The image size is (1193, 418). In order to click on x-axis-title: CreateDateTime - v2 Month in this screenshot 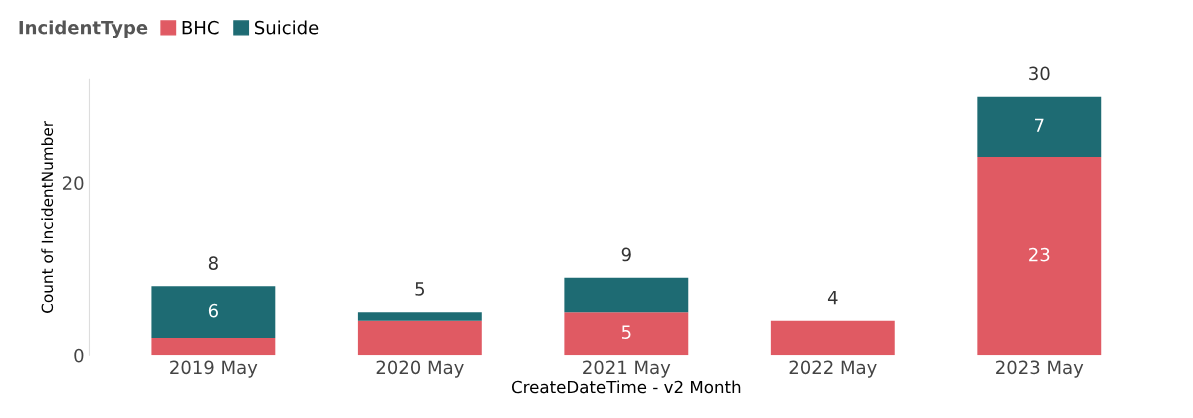, I will do `click(626, 387)`.